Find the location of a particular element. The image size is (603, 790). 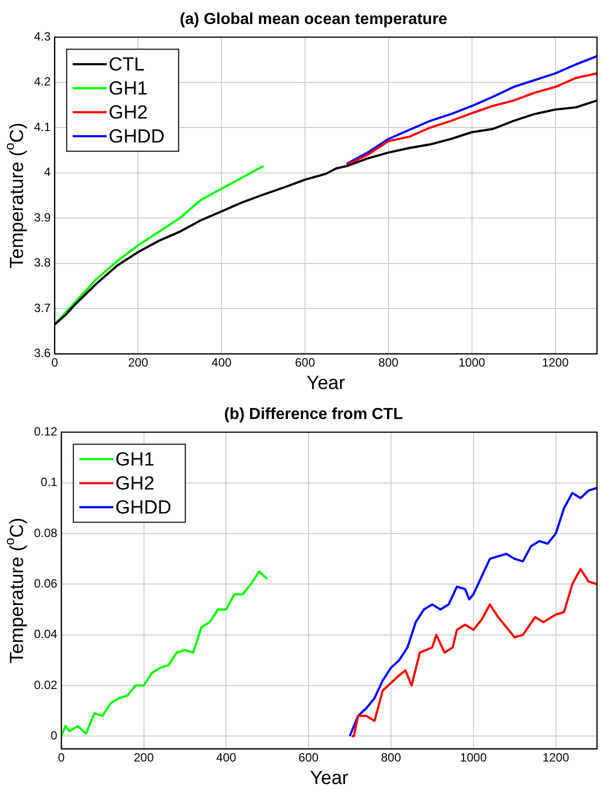

y-tick-label: 4.3 is located at coordinates (42, 37).